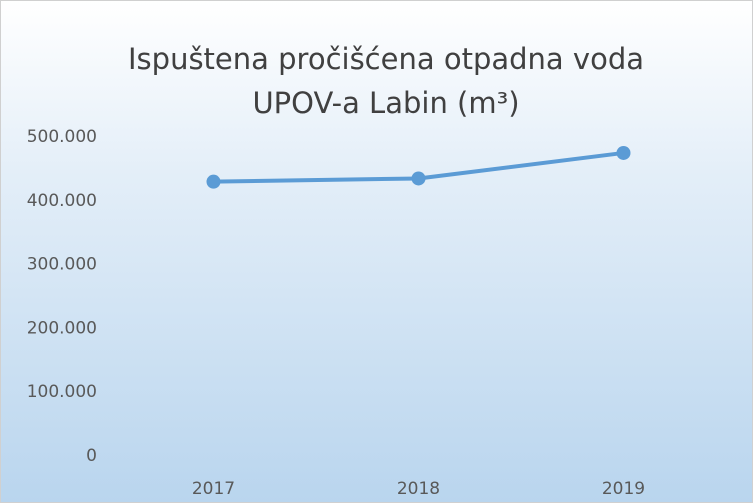 The width and height of the screenshot is (753, 503). I want to click on x-tick-label: 2017, so click(213, 489).